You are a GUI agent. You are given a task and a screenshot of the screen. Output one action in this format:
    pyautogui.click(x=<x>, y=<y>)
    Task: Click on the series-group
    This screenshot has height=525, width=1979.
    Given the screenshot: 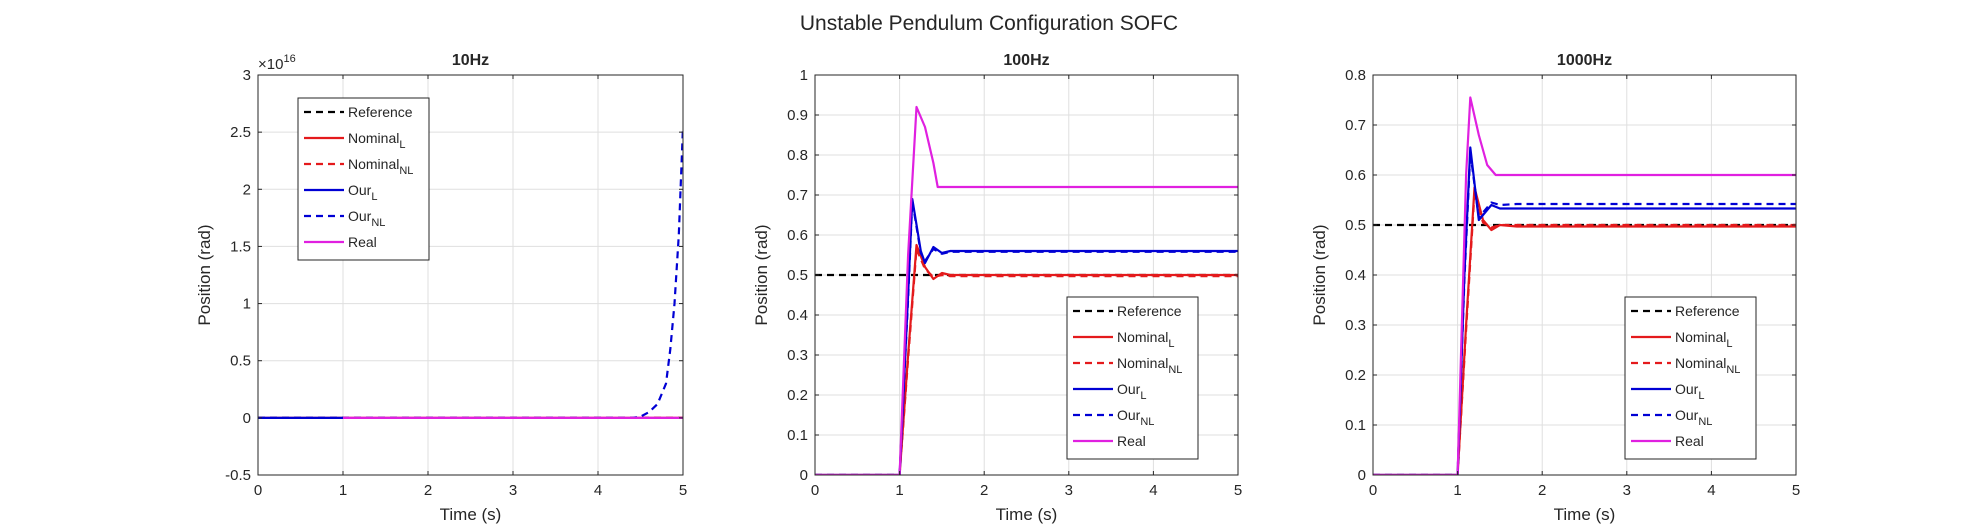 What is the action you would take?
    pyautogui.click(x=470, y=272)
    